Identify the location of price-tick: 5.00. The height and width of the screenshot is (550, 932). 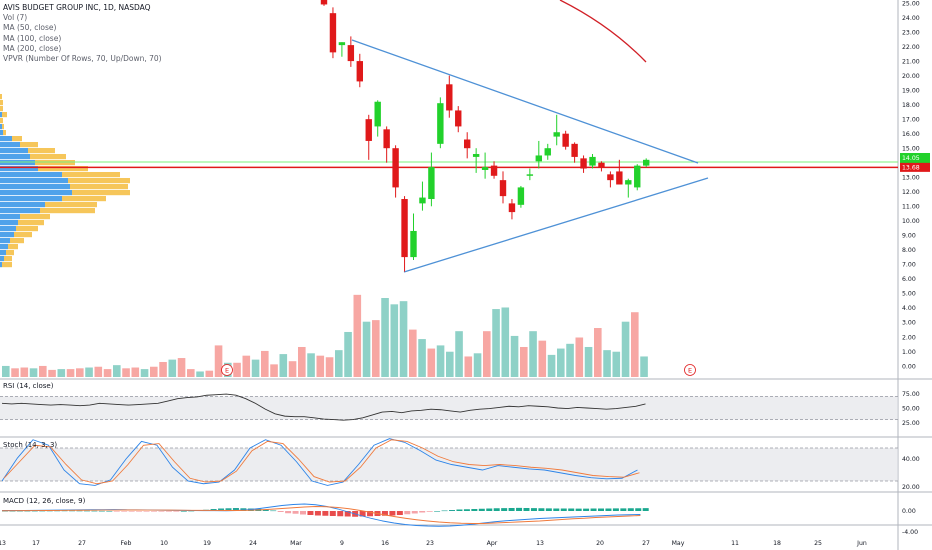
(909, 294).